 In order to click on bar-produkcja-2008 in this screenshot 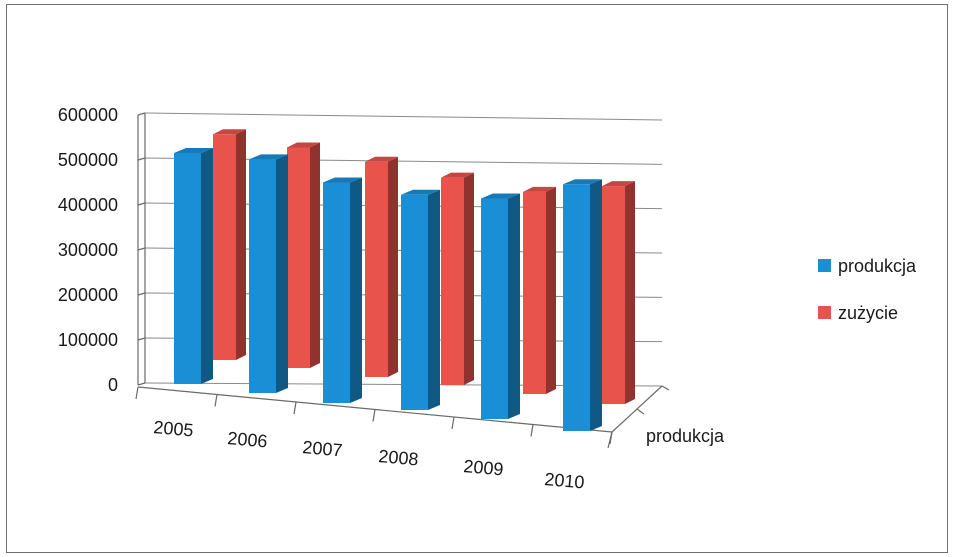, I will do `click(420, 299)`.